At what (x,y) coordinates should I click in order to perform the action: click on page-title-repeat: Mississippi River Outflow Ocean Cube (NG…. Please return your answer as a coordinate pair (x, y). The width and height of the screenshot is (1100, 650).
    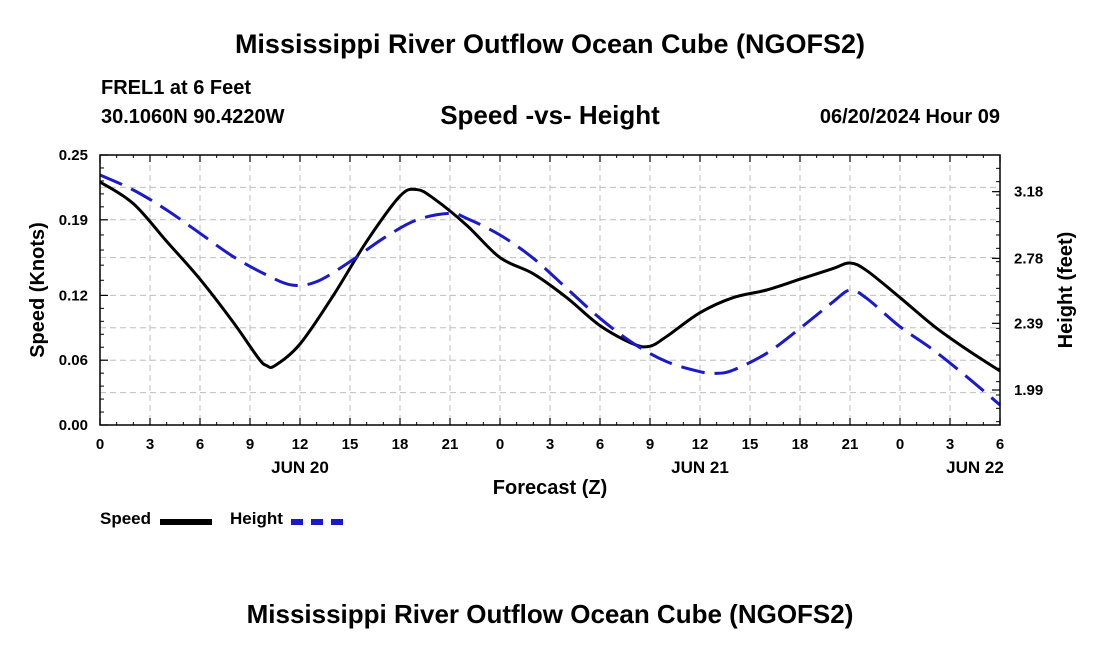
    Looking at the image, I should click on (550, 614).